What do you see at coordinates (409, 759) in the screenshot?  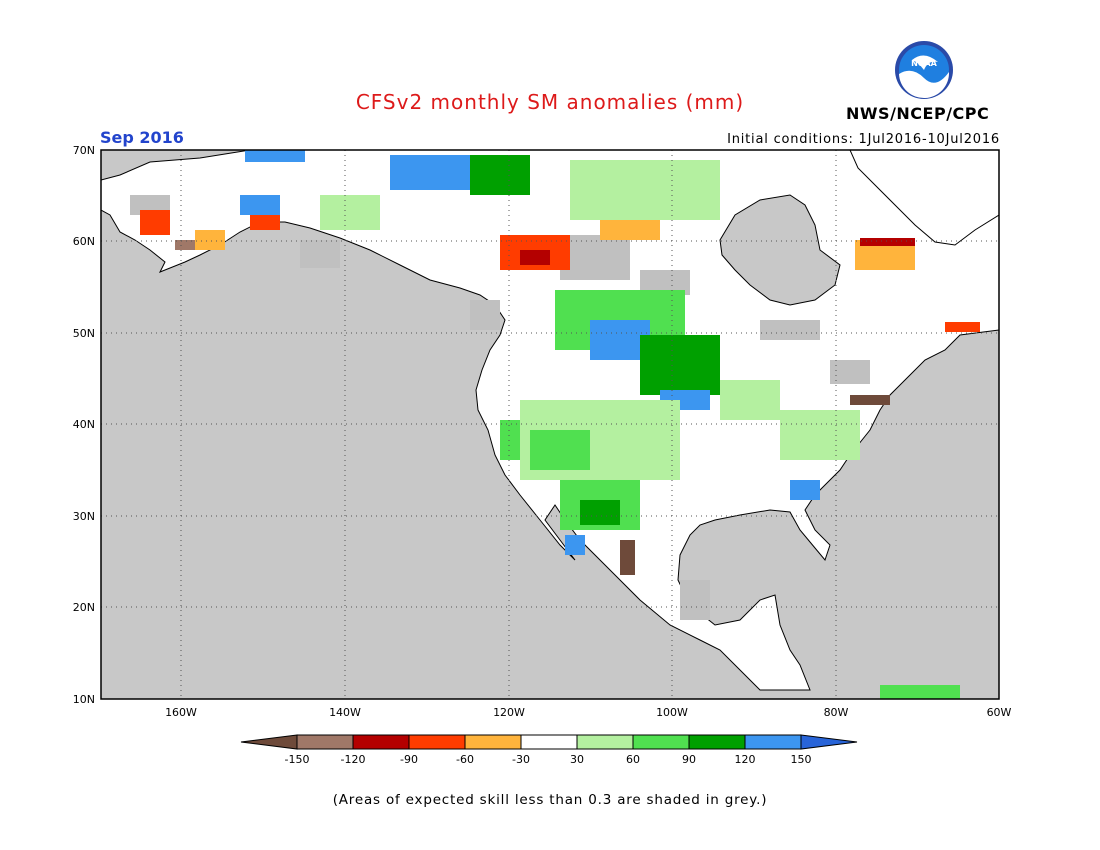 I see `legend-label: -90` at bounding box center [409, 759].